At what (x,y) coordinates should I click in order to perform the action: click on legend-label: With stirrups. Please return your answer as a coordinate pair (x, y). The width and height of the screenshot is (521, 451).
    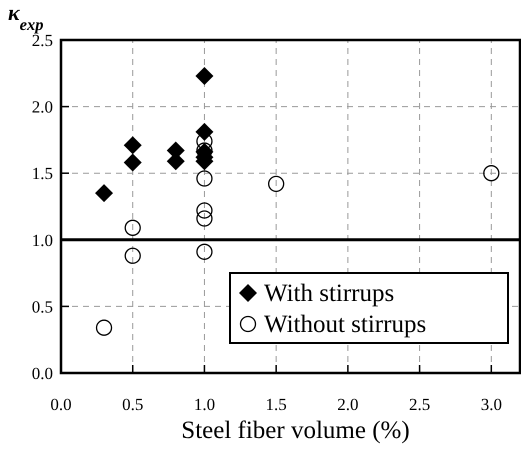
    Looking at the image, I should click on (329, 293).